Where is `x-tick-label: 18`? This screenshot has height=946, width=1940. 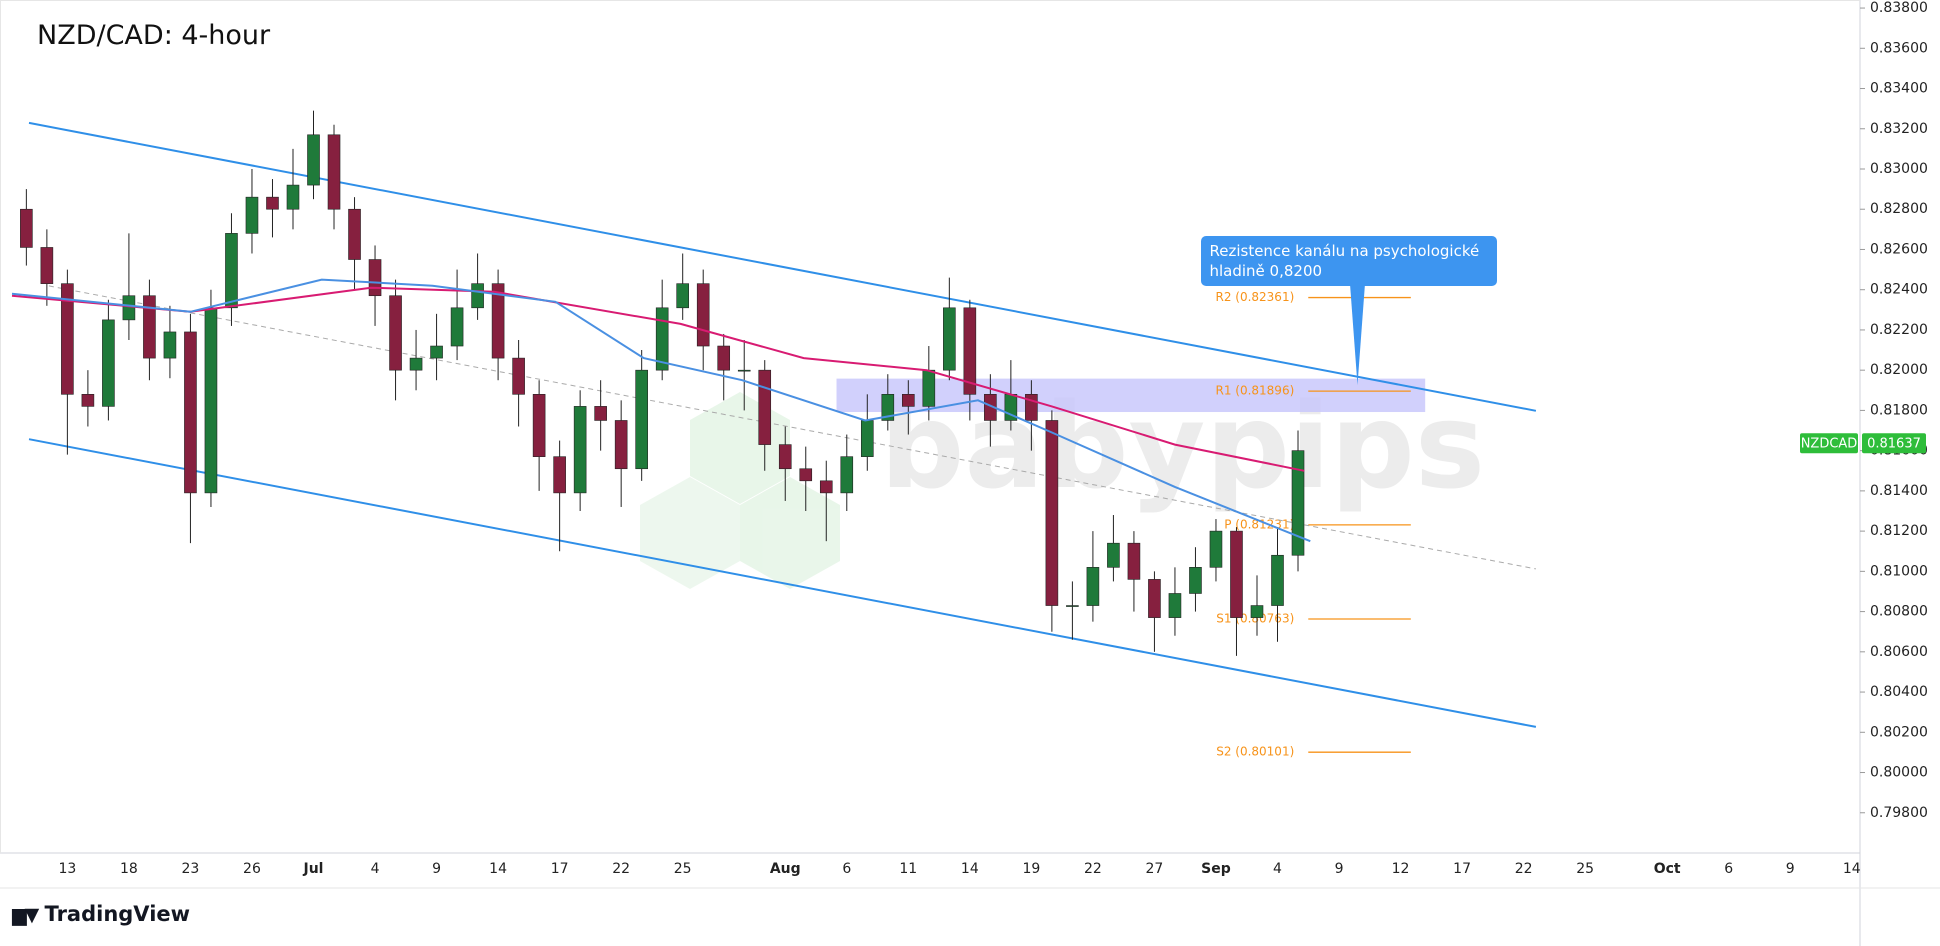
x-tick-label: 18 is located at coordinates (129, 869).